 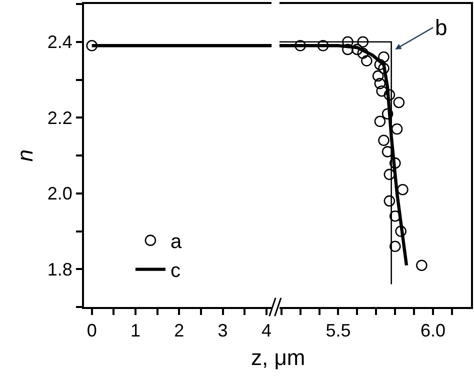 What do you see at coordinates (25, 155) in the screenshot?
I see `y-axis-title: n` at bounding box center [25, 155].